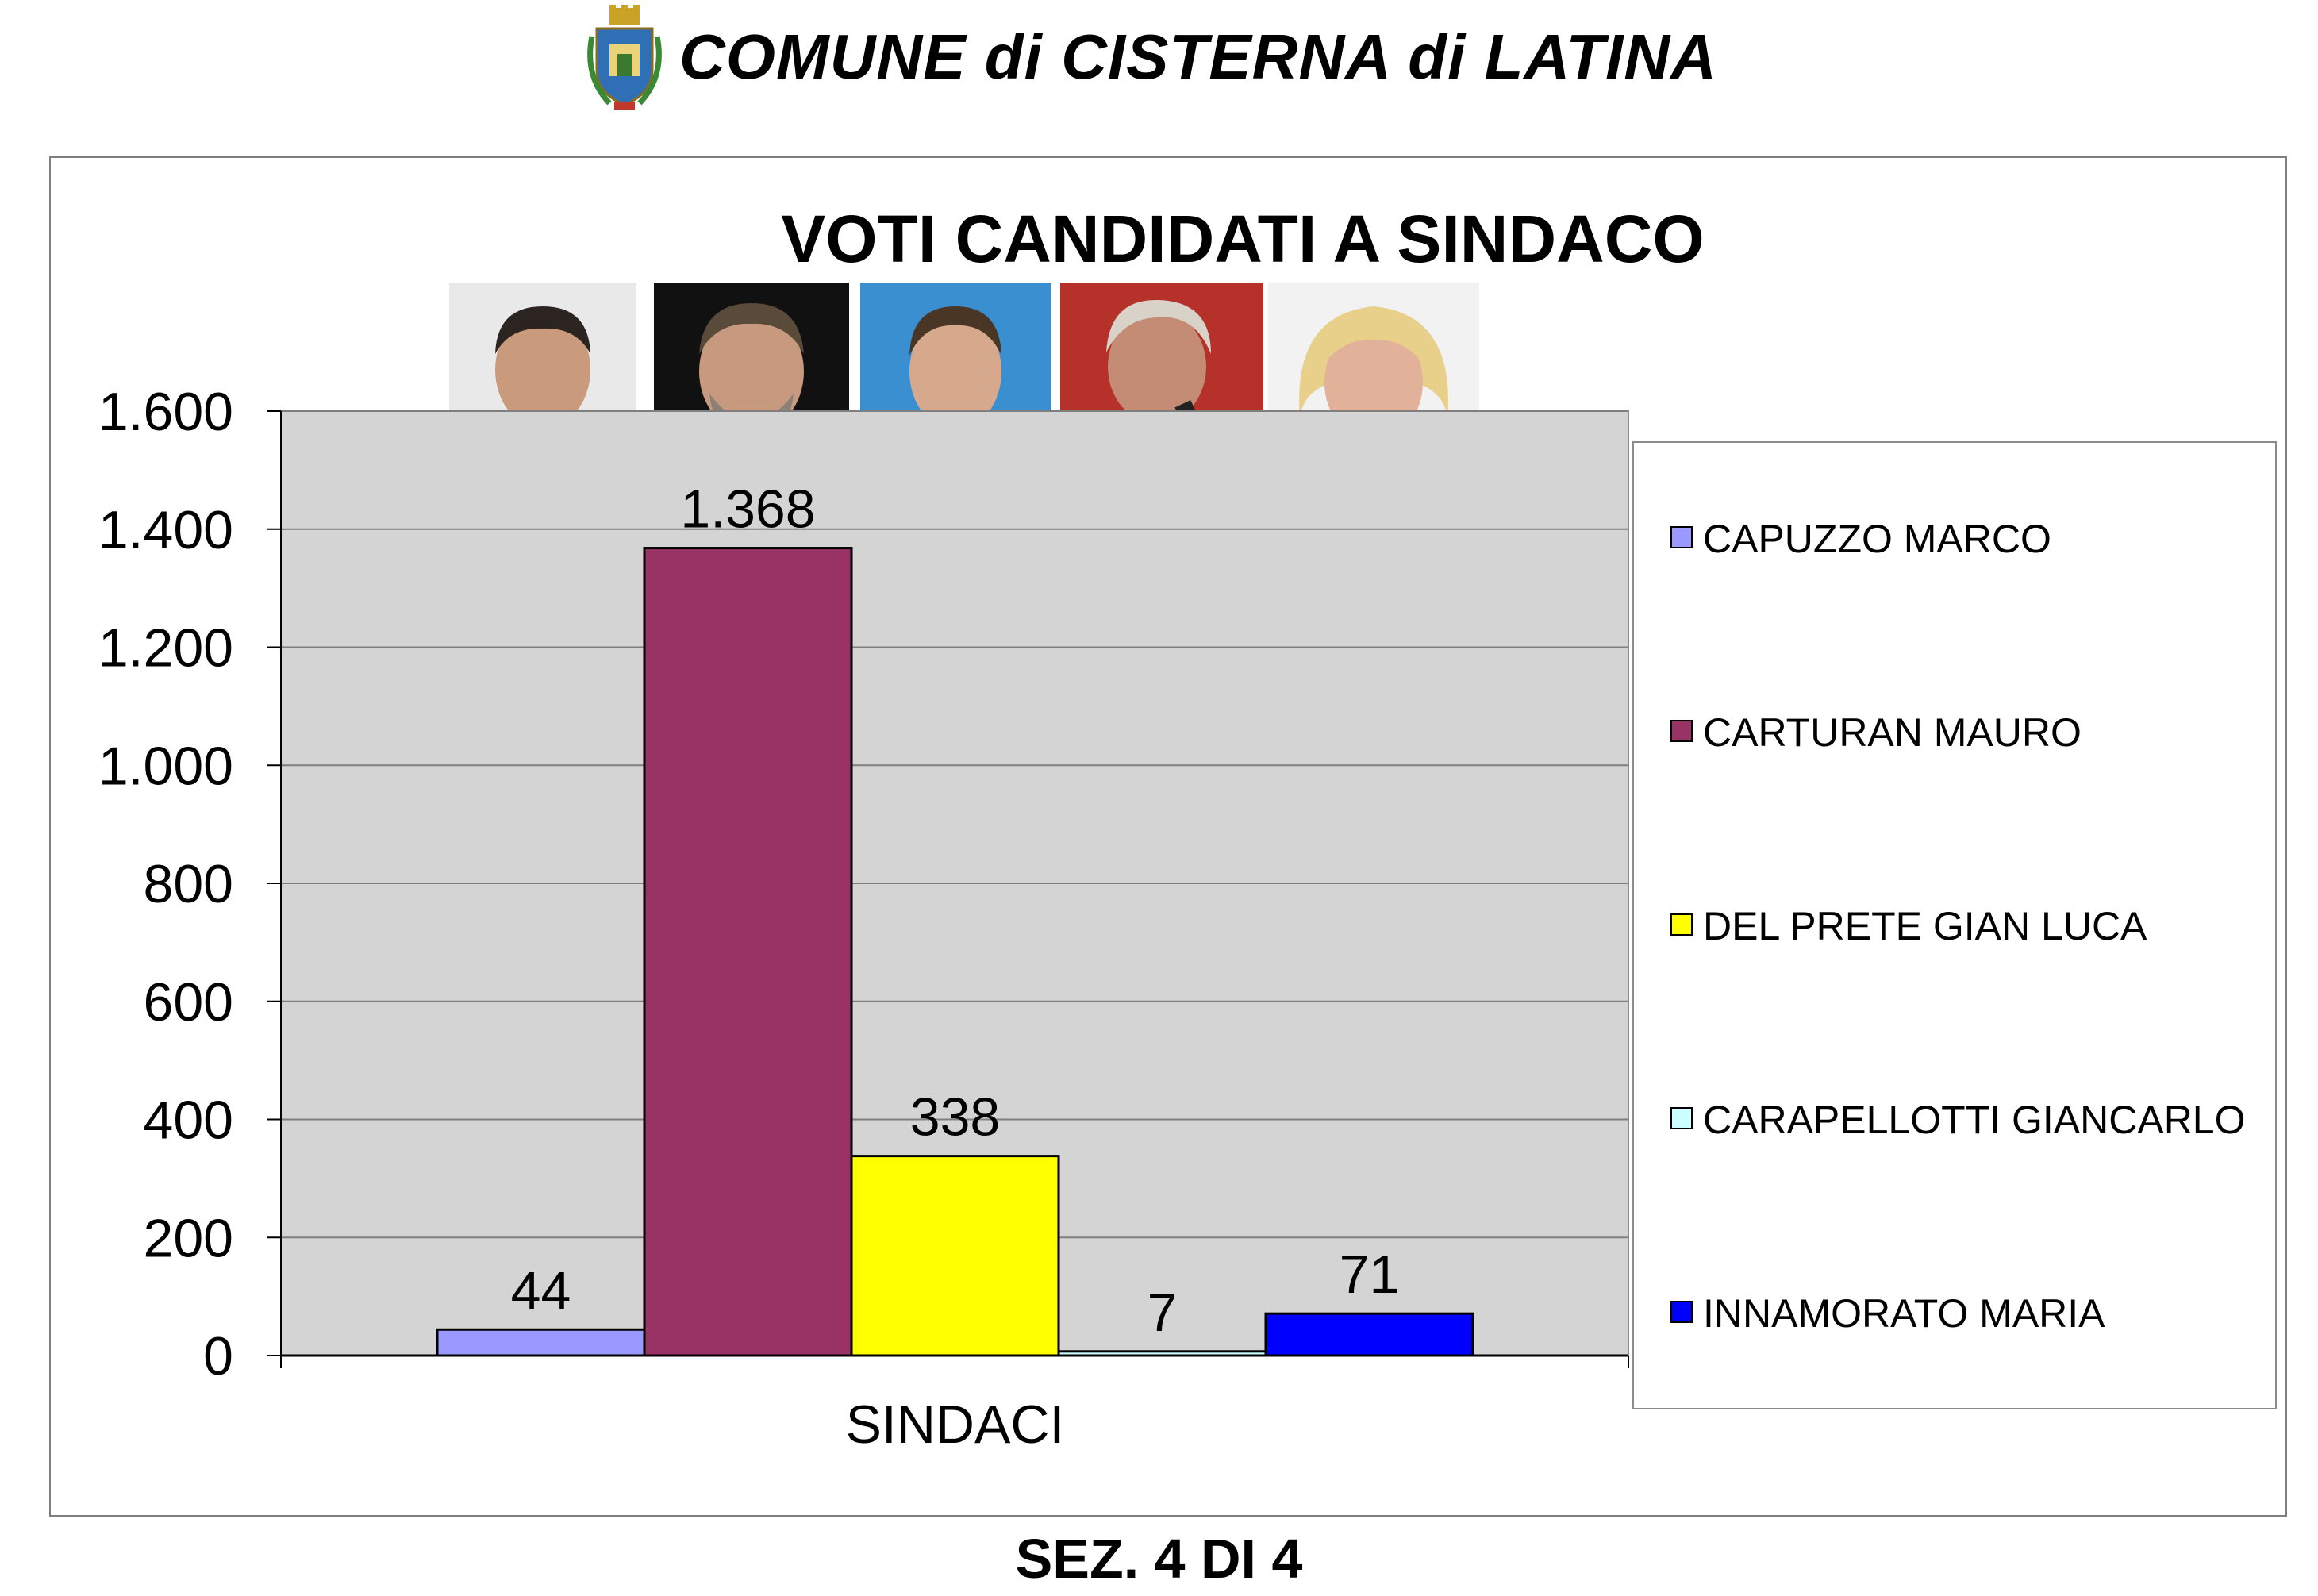 The image size is (2318, 1596). Describe the element at coordinates (1877, 539) in the screenshot. I see `legend-entry: CAPUZZO MARCO` at that location.